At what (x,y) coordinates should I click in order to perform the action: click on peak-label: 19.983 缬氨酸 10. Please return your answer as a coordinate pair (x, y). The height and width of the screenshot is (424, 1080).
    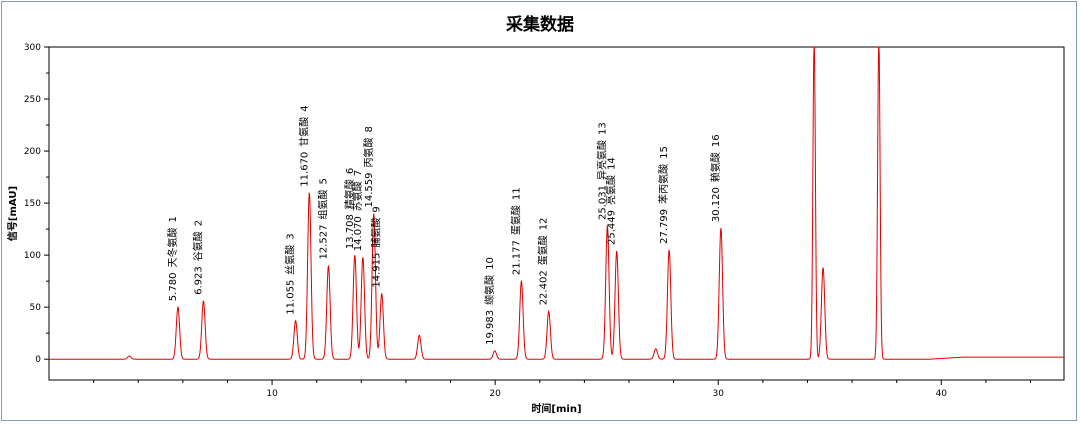
    Looking at the image, I should click on (489, 301).